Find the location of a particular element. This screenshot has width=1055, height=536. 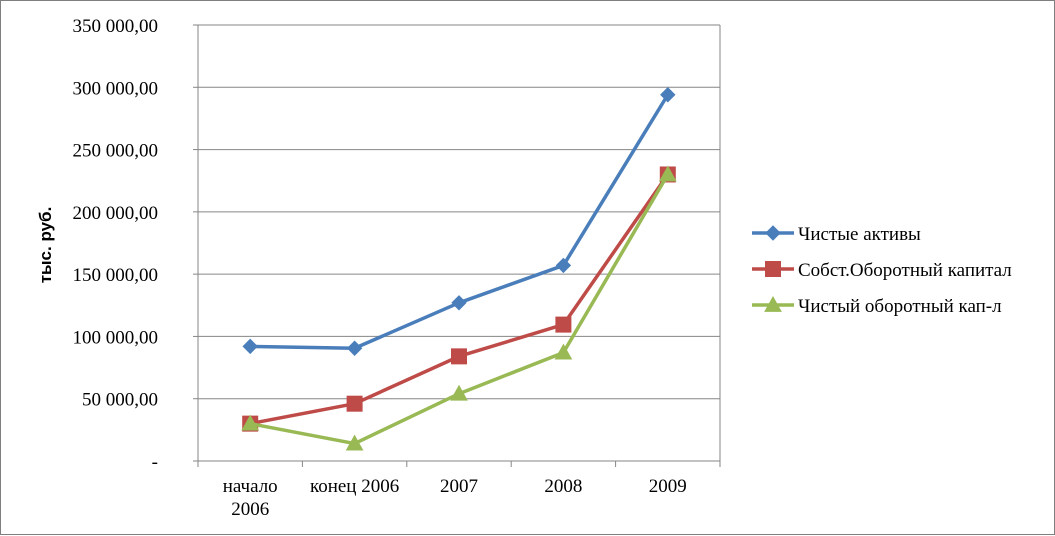

y-tick-label: 250 000,00 is located at coordinates (116, 151).